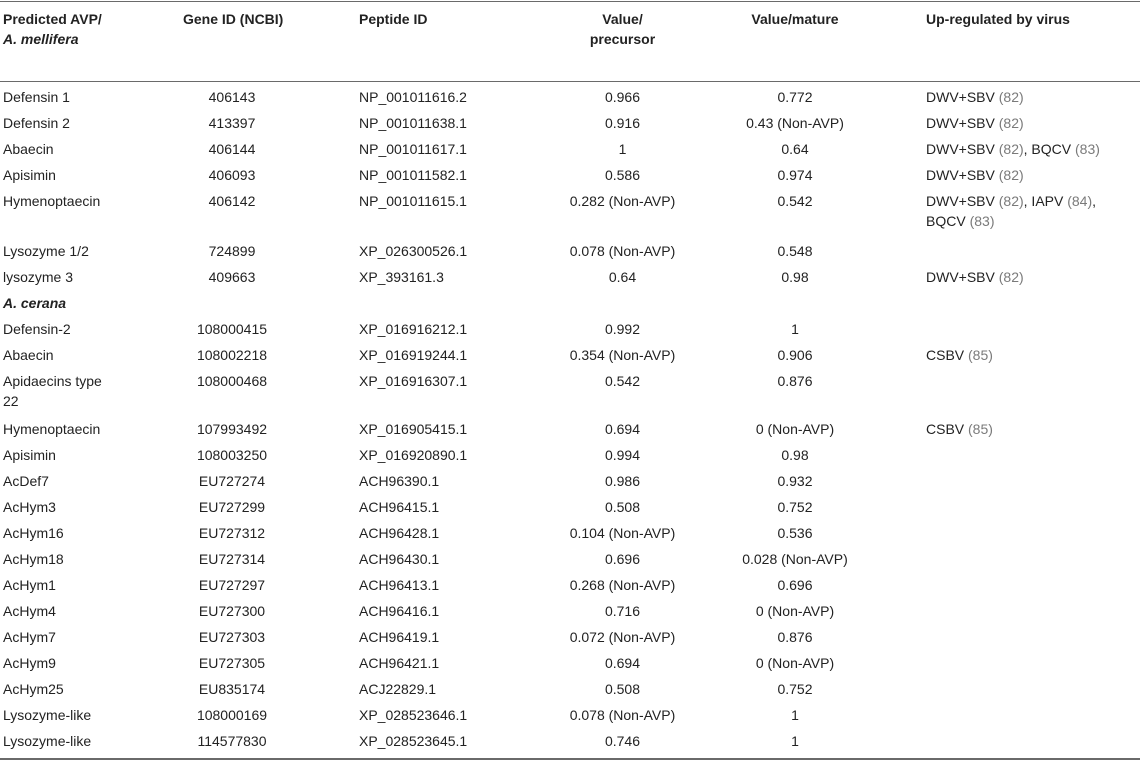 The width and height of the screenshot is (1144, 762). Describe the element at coordinates (232, 663) in the screenshot. I see `gene-id: EU727305` at that location.